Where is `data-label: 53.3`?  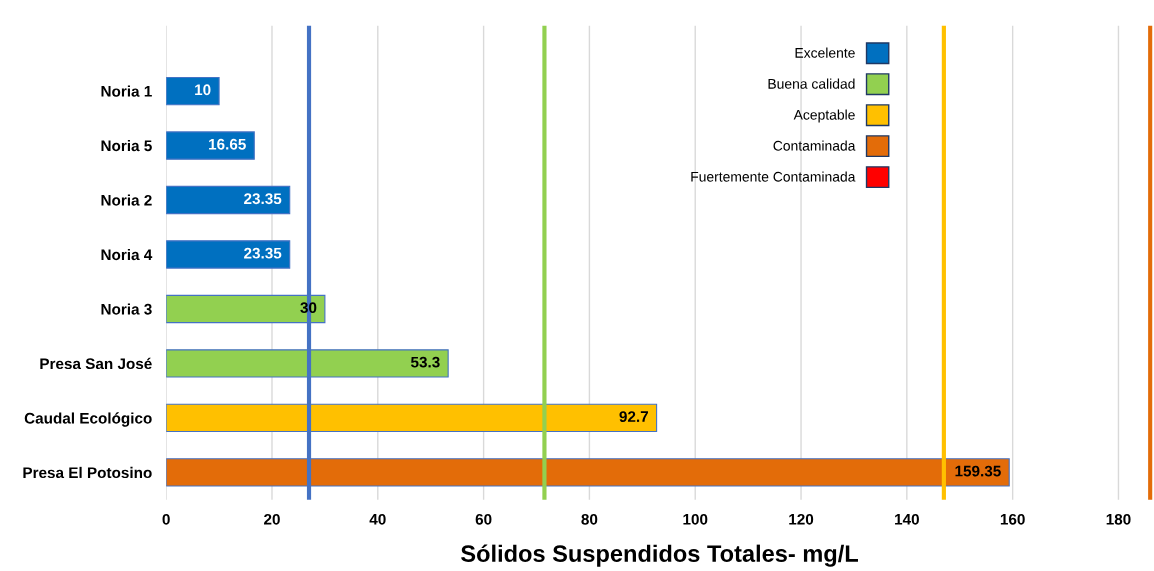
data-label: 53.3 is located at coordinates (425, 362).